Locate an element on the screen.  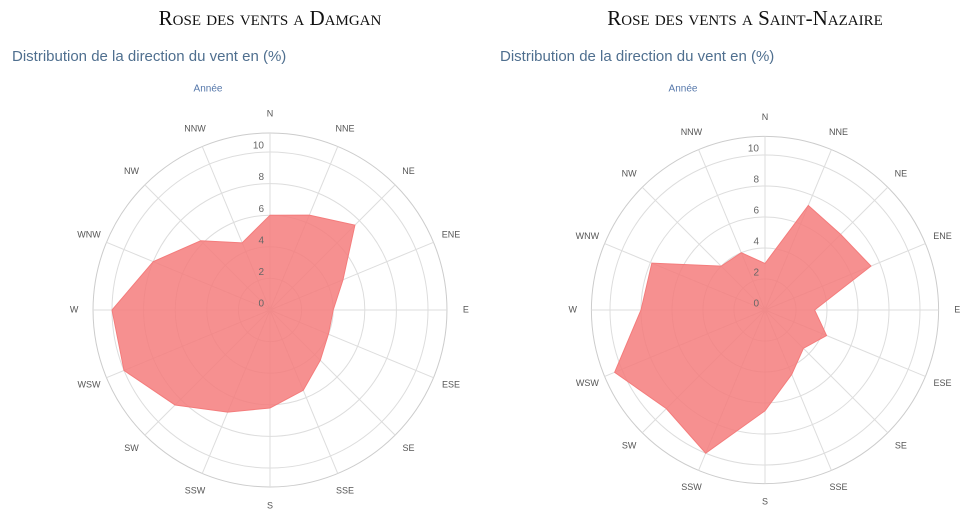
chart-title: Rose des vents a Damgan is located at coordinates (270, 18).